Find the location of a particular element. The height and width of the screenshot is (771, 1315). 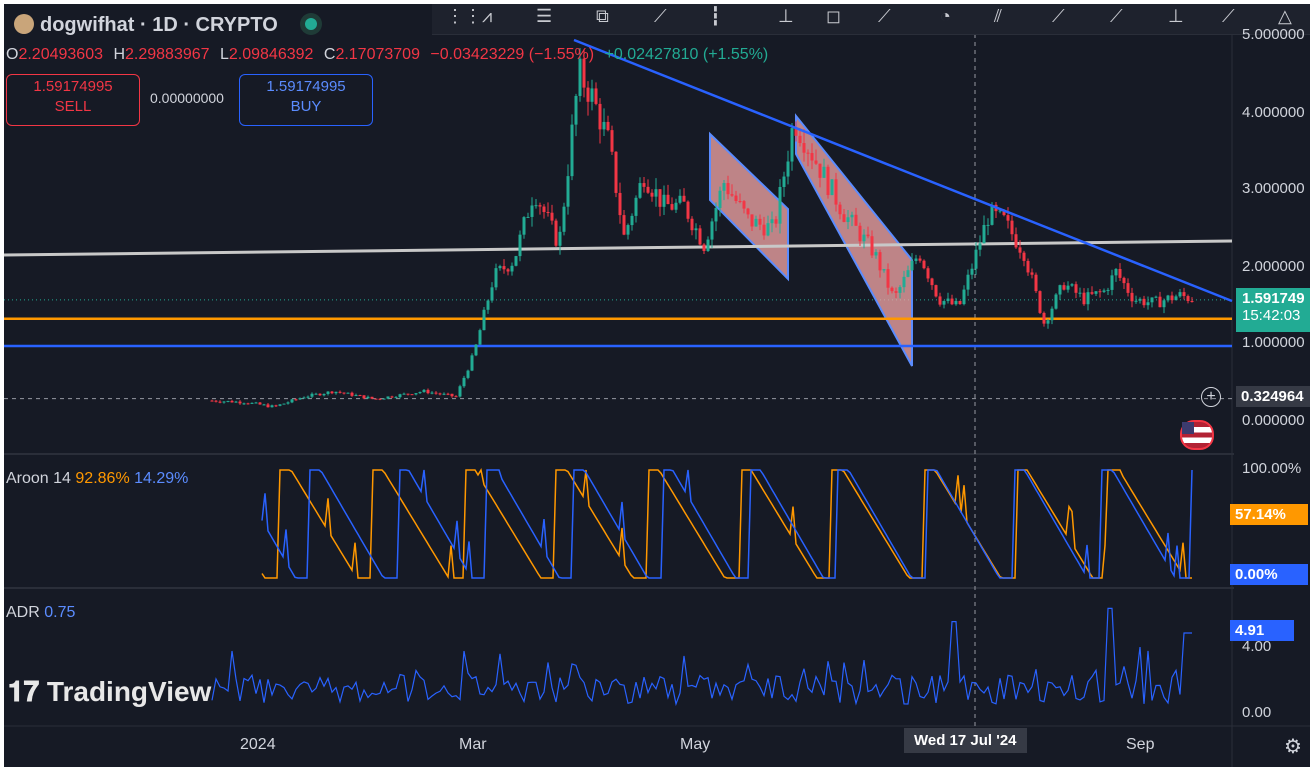

high-label: H is located at coordinates (119, 54).